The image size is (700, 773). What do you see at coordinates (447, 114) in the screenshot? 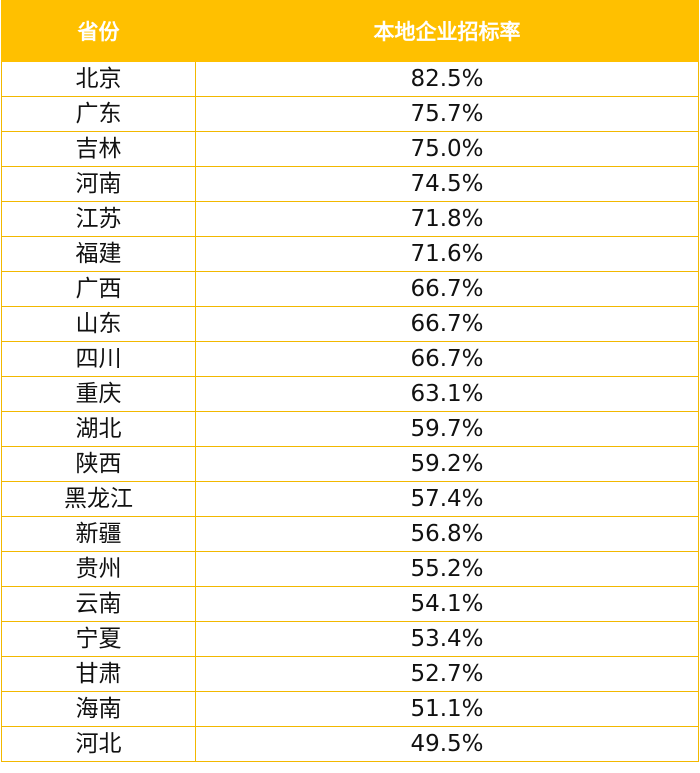
I see `cell-rate: 75.7%` at bounding box center [447, 114].